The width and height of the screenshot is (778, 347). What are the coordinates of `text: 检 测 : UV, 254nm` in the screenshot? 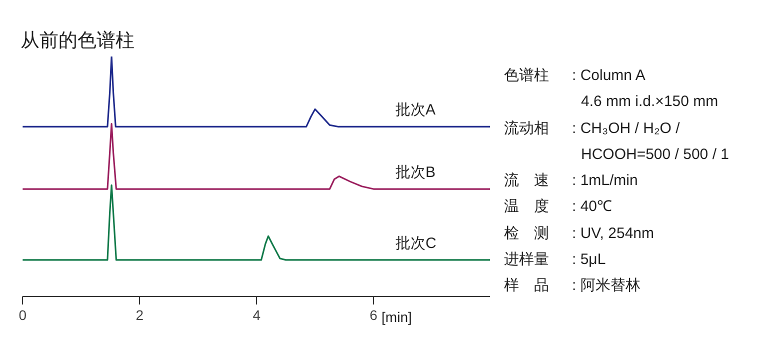 It's located at (579, 233).